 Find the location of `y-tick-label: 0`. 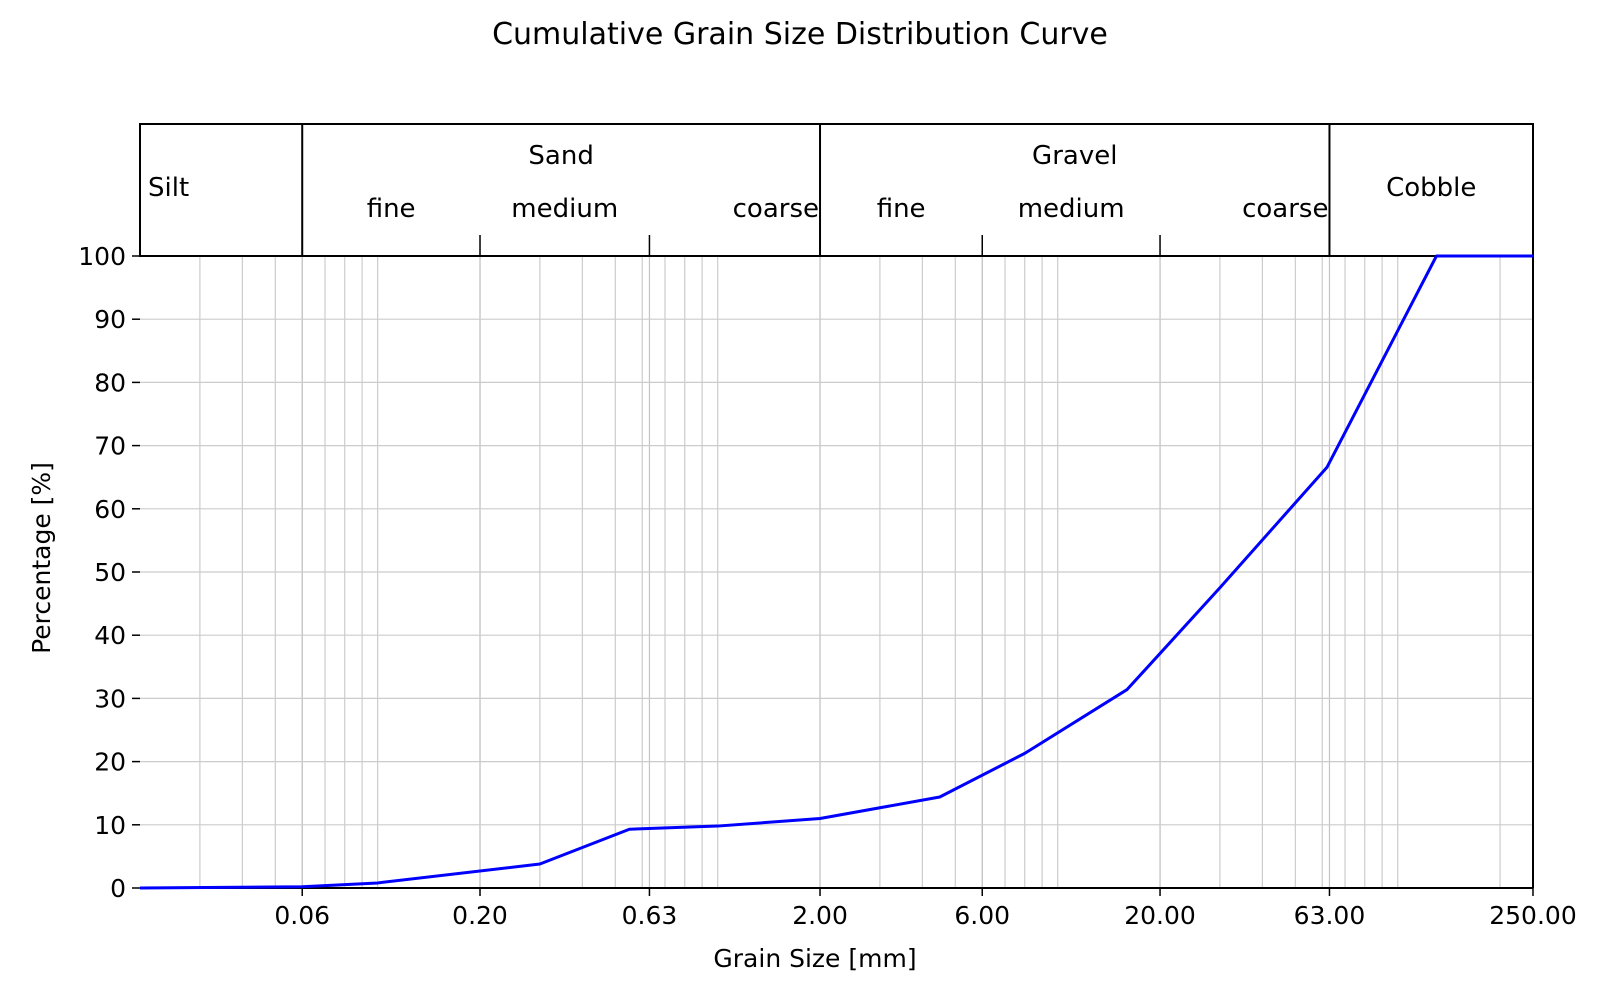

y-tick-label: 0 is located at coordinates (118, 888).